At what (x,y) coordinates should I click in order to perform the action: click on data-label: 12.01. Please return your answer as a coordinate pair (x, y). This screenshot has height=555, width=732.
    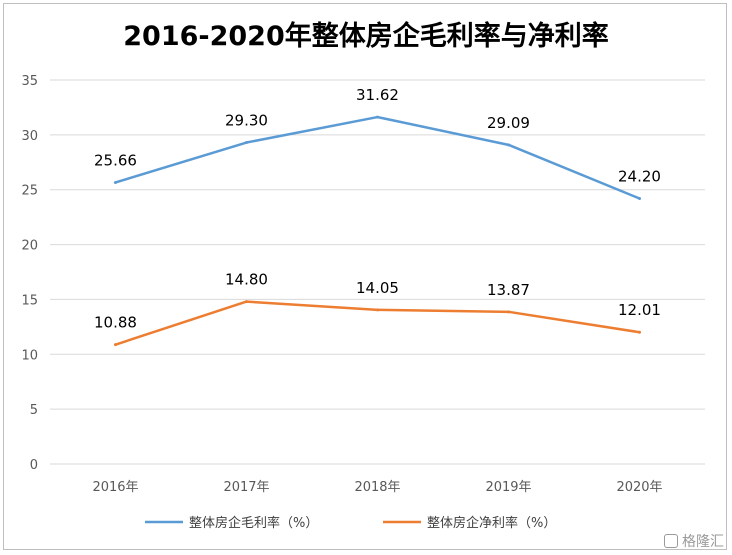
    Looking at the image, I should click on (639, 310).